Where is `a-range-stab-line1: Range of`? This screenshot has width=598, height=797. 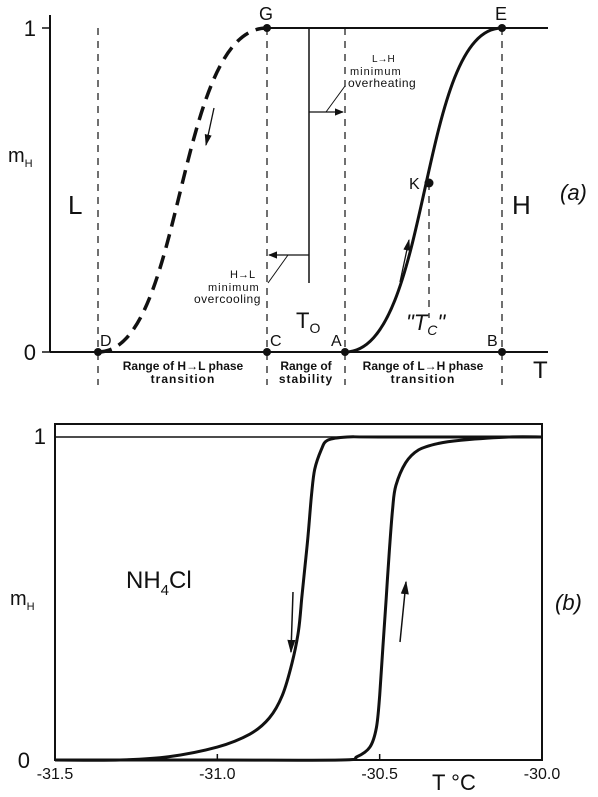
a-range-stab-line1: Range of is located at coordinates (306, 366).